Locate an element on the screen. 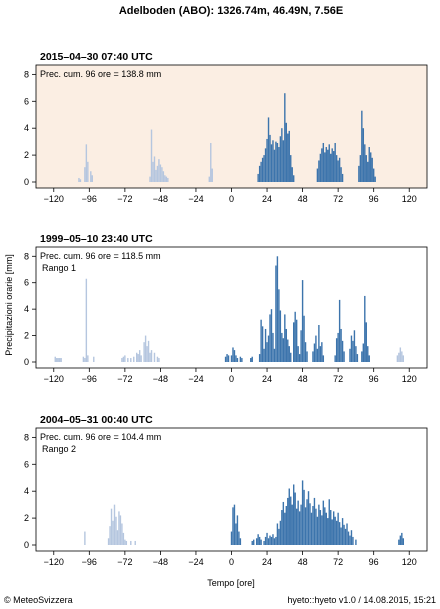 The height and width of the screenshot is (609, 440). x-tick-label: 96 is located at coordinates (374, 562).